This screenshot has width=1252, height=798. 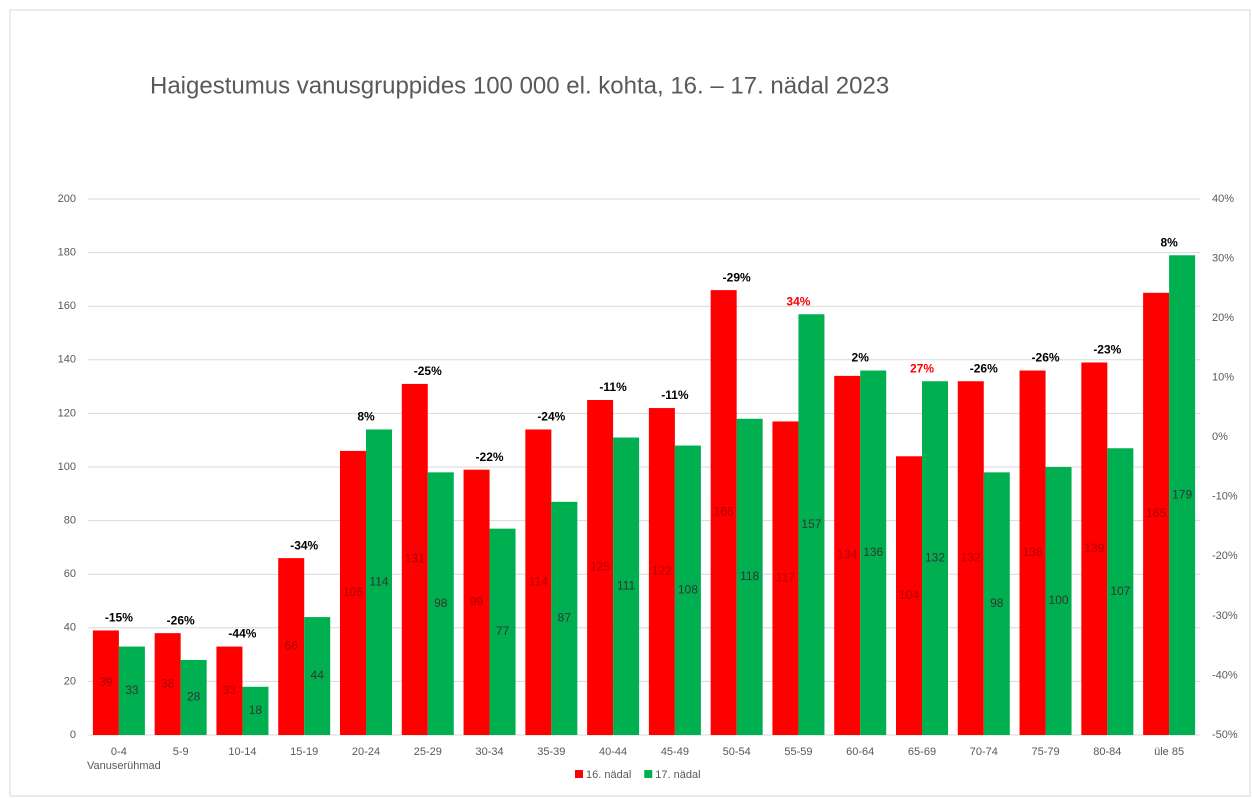 I want to click on data-label: 28, so click(x=194, y=697).